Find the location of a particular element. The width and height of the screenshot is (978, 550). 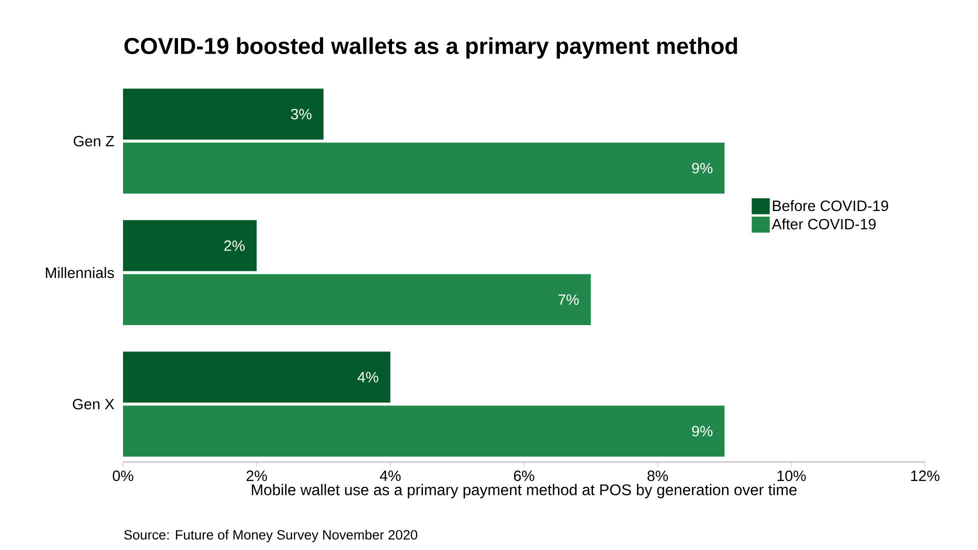

legend-label: Before COVID-19 is located at coordinates (830, 206).